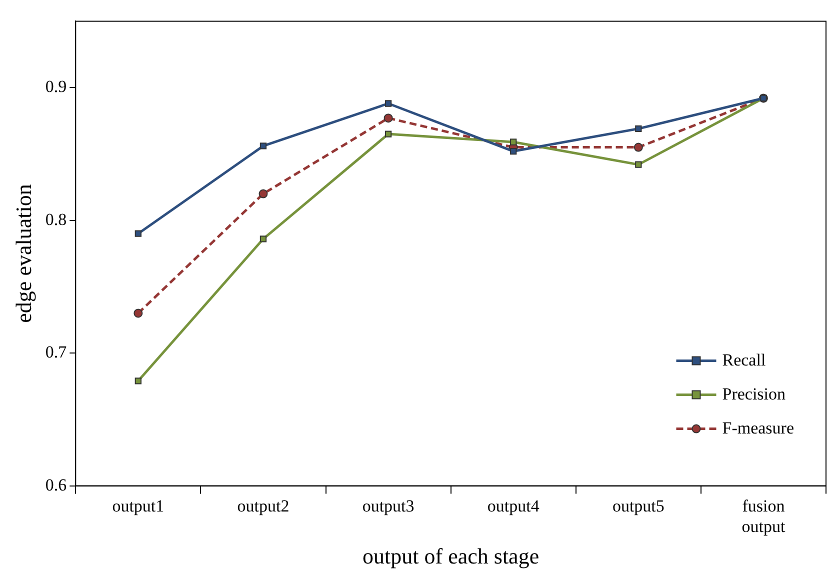  I want to click on y-tick-label: 0.9, so click(56, 86).